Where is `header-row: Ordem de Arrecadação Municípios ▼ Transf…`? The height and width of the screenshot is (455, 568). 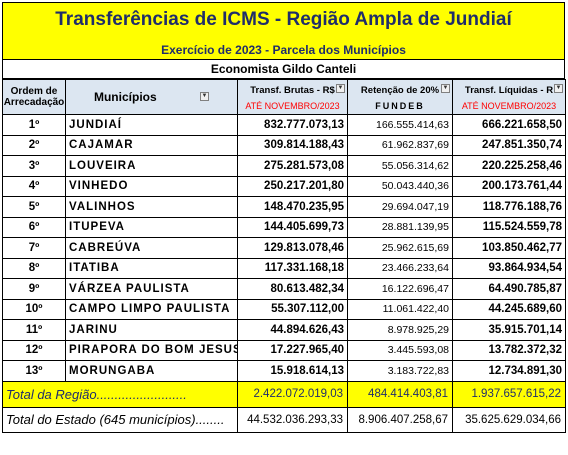 header-row: Ordem de Arrecadação Municípios ▼ Transf… is located at coordinates (284, 97).